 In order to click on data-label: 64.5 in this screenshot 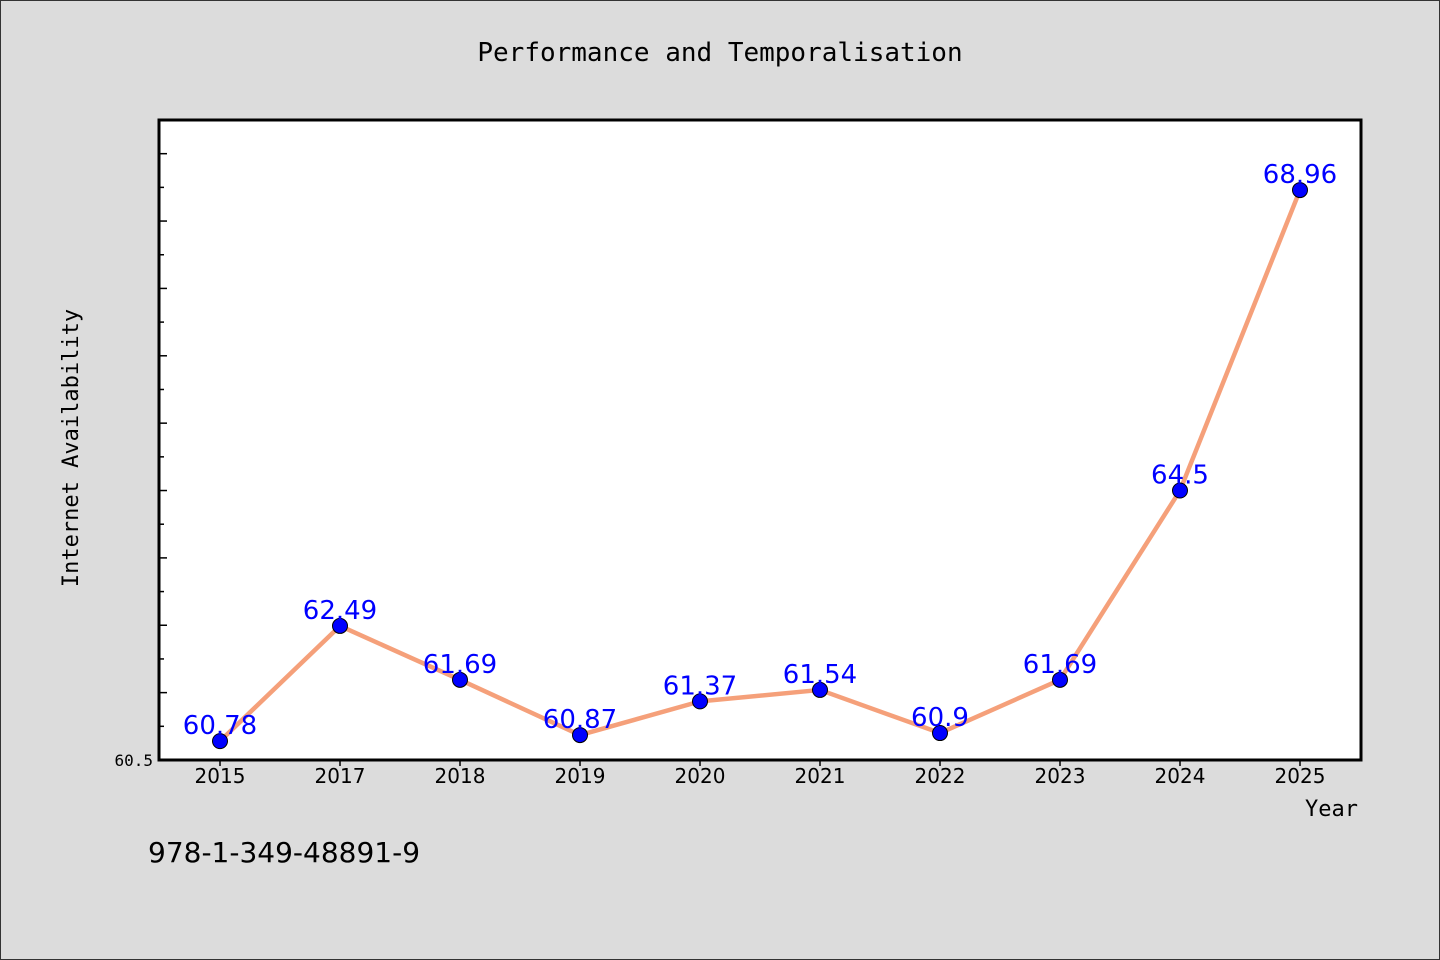, I will do `click(1180, 476)`.